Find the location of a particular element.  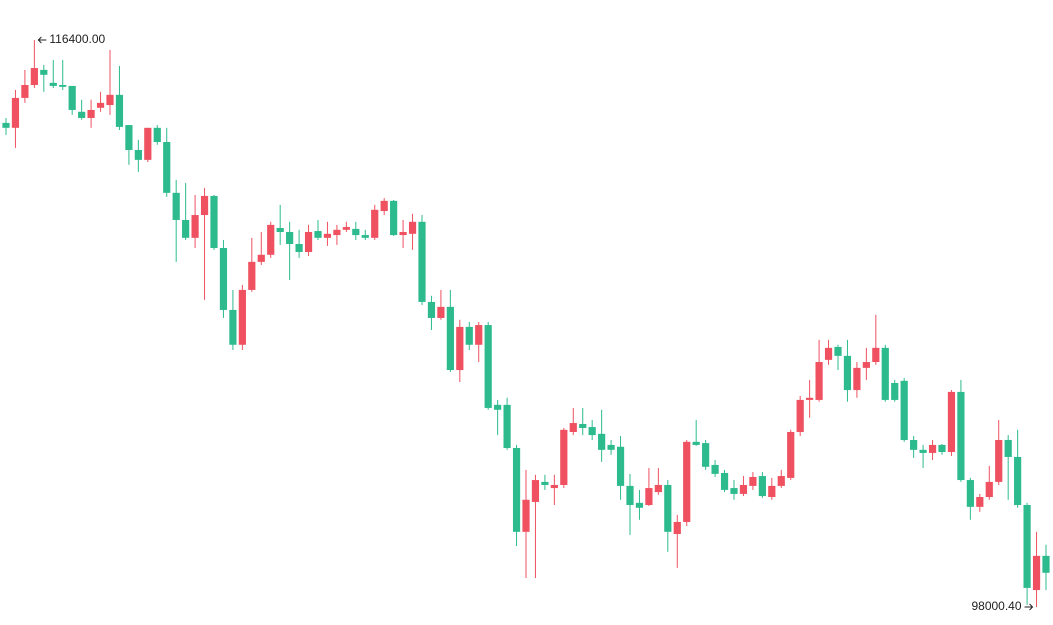

price-marker-label: 98000.40 is located at coordinates (996, 606).